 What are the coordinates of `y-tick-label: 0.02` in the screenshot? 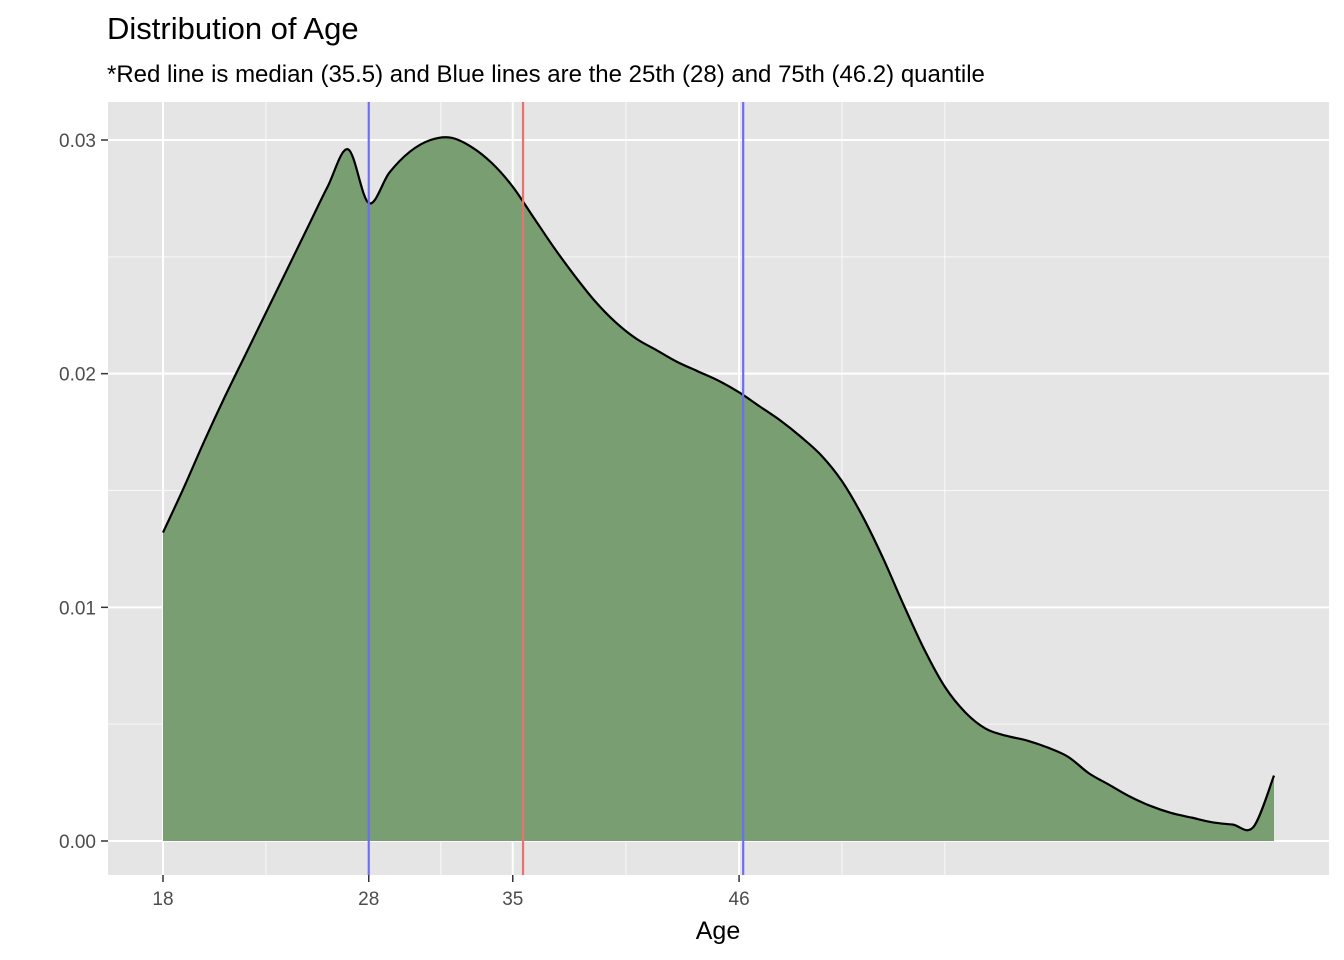 It's located at (77, 375).